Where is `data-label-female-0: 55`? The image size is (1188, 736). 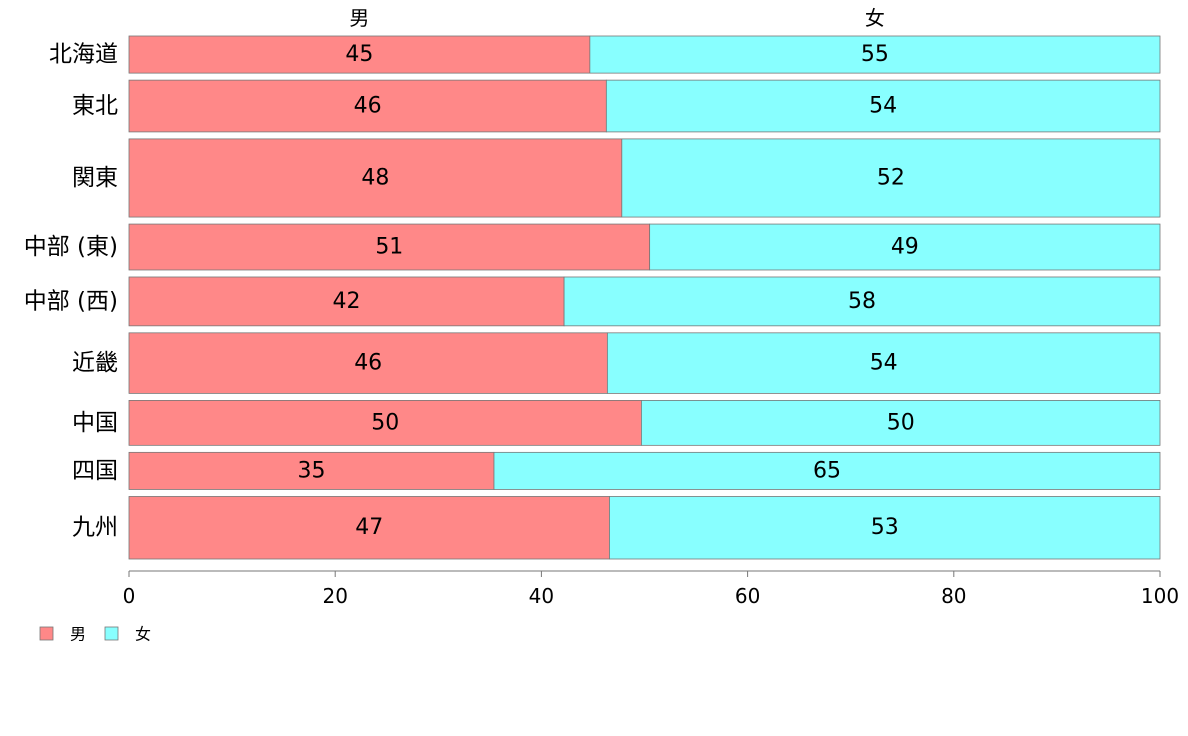 data-label-female-0: 55 is located at coordinates (875, 54).